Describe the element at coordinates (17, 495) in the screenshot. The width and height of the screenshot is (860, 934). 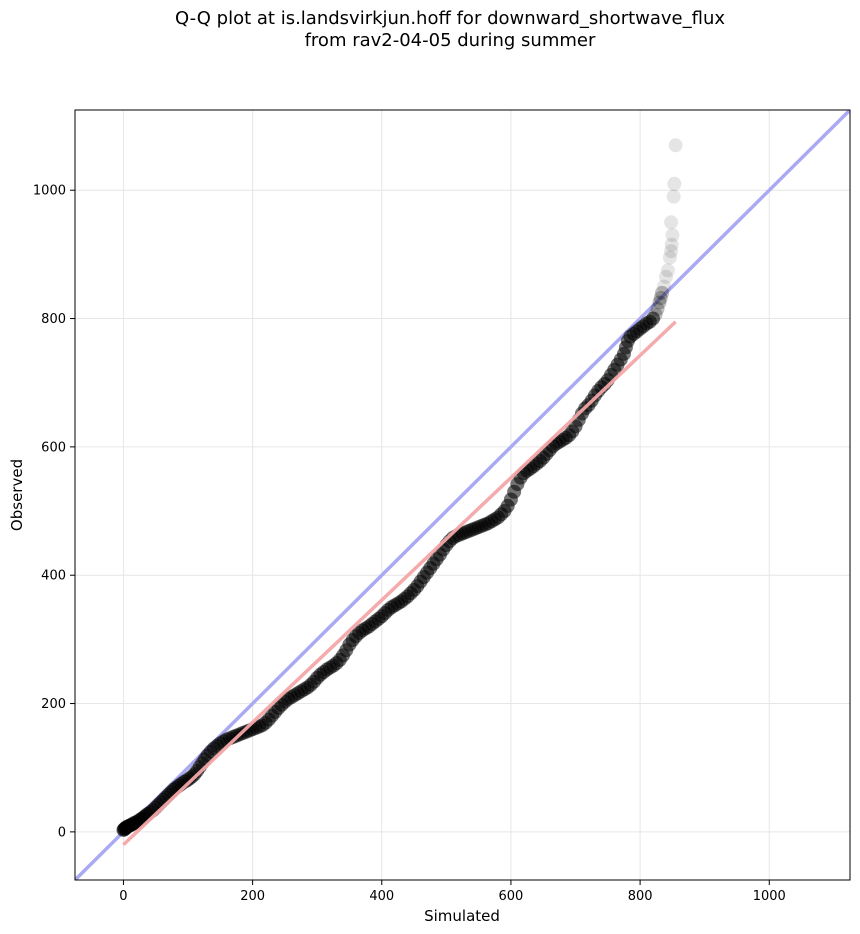
I see `y-axis-label: Observed` at that location.